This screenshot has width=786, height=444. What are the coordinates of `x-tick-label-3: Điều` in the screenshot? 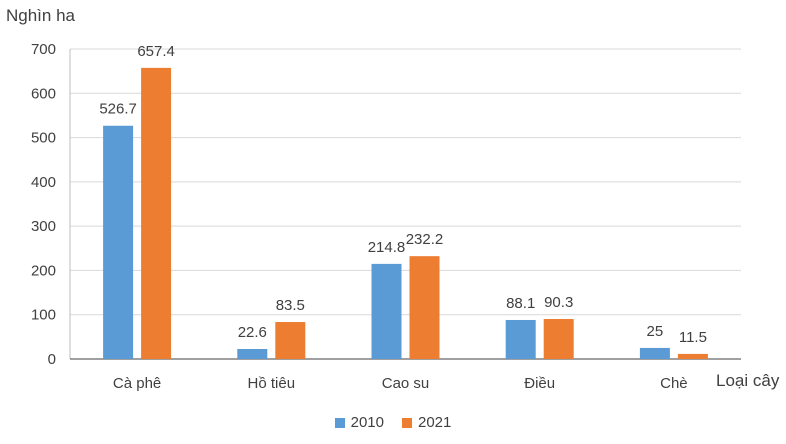 It's located at (539, 383).